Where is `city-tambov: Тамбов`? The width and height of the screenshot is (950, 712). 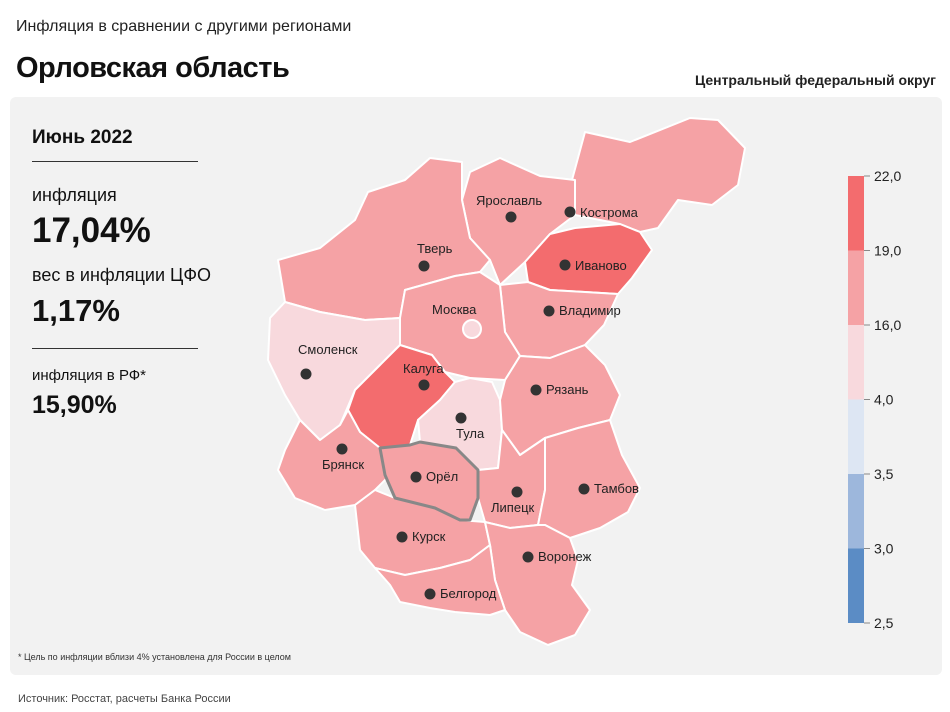 city-tambov: Тамбов is located at coordinates (608, 488).